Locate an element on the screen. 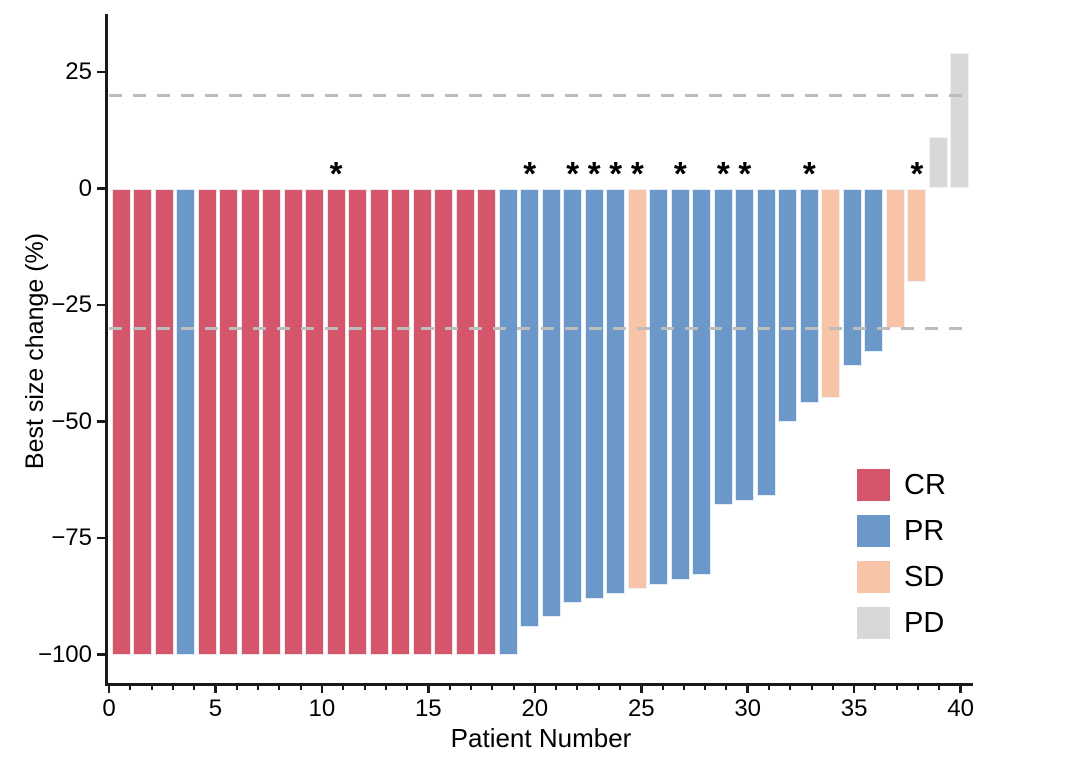 The image size is (1080, 763). y-tick--25 is located at coordinates (101, 305).